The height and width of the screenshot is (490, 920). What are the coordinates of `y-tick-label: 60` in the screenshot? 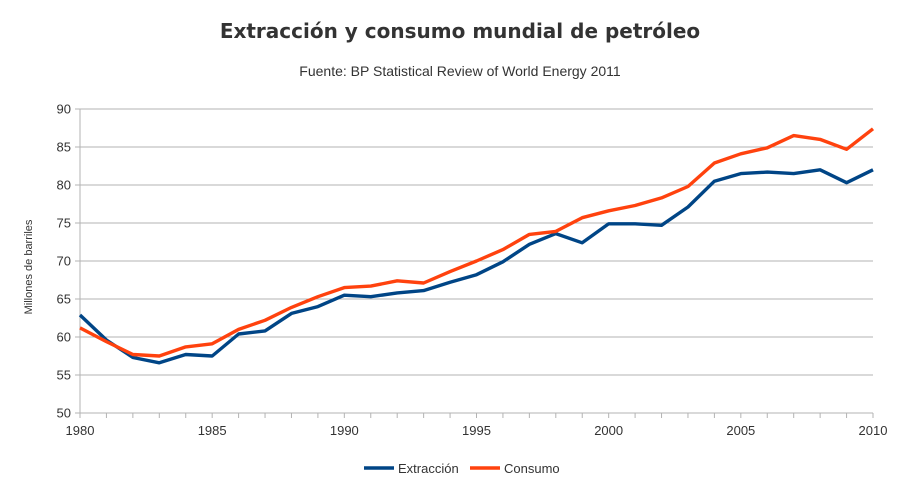 It's located at (64, 337).